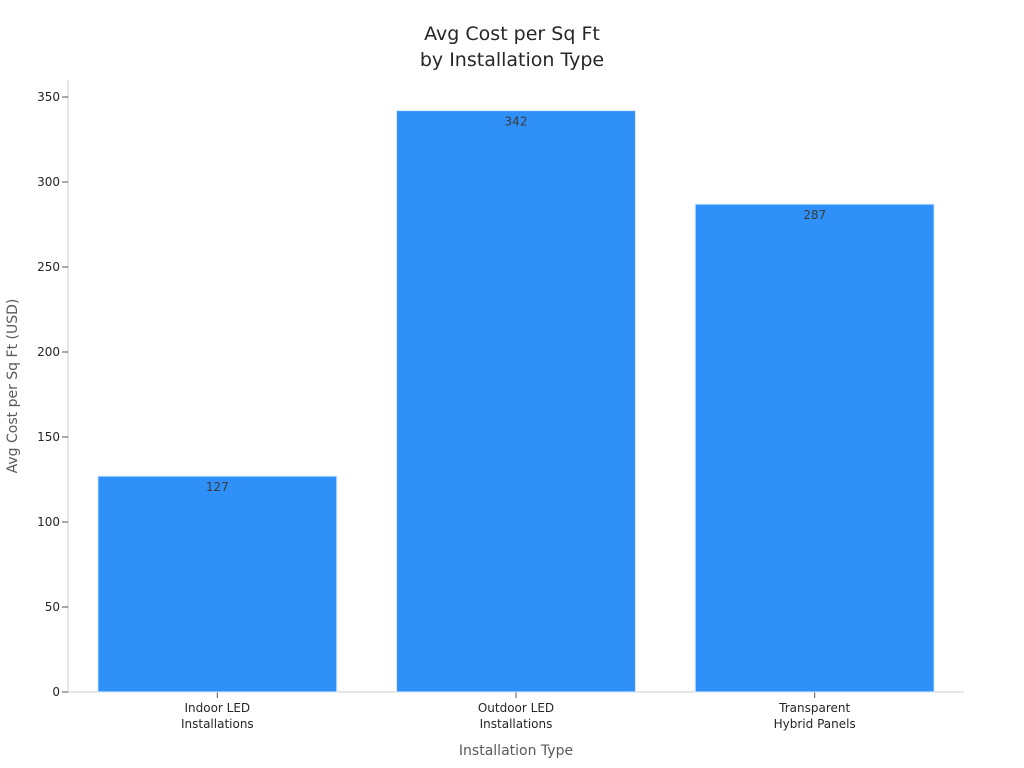 The image size is (1024, 768). I want to click on y-axis: 0 50 100 150 200 250 300 350, so click(53, 389).